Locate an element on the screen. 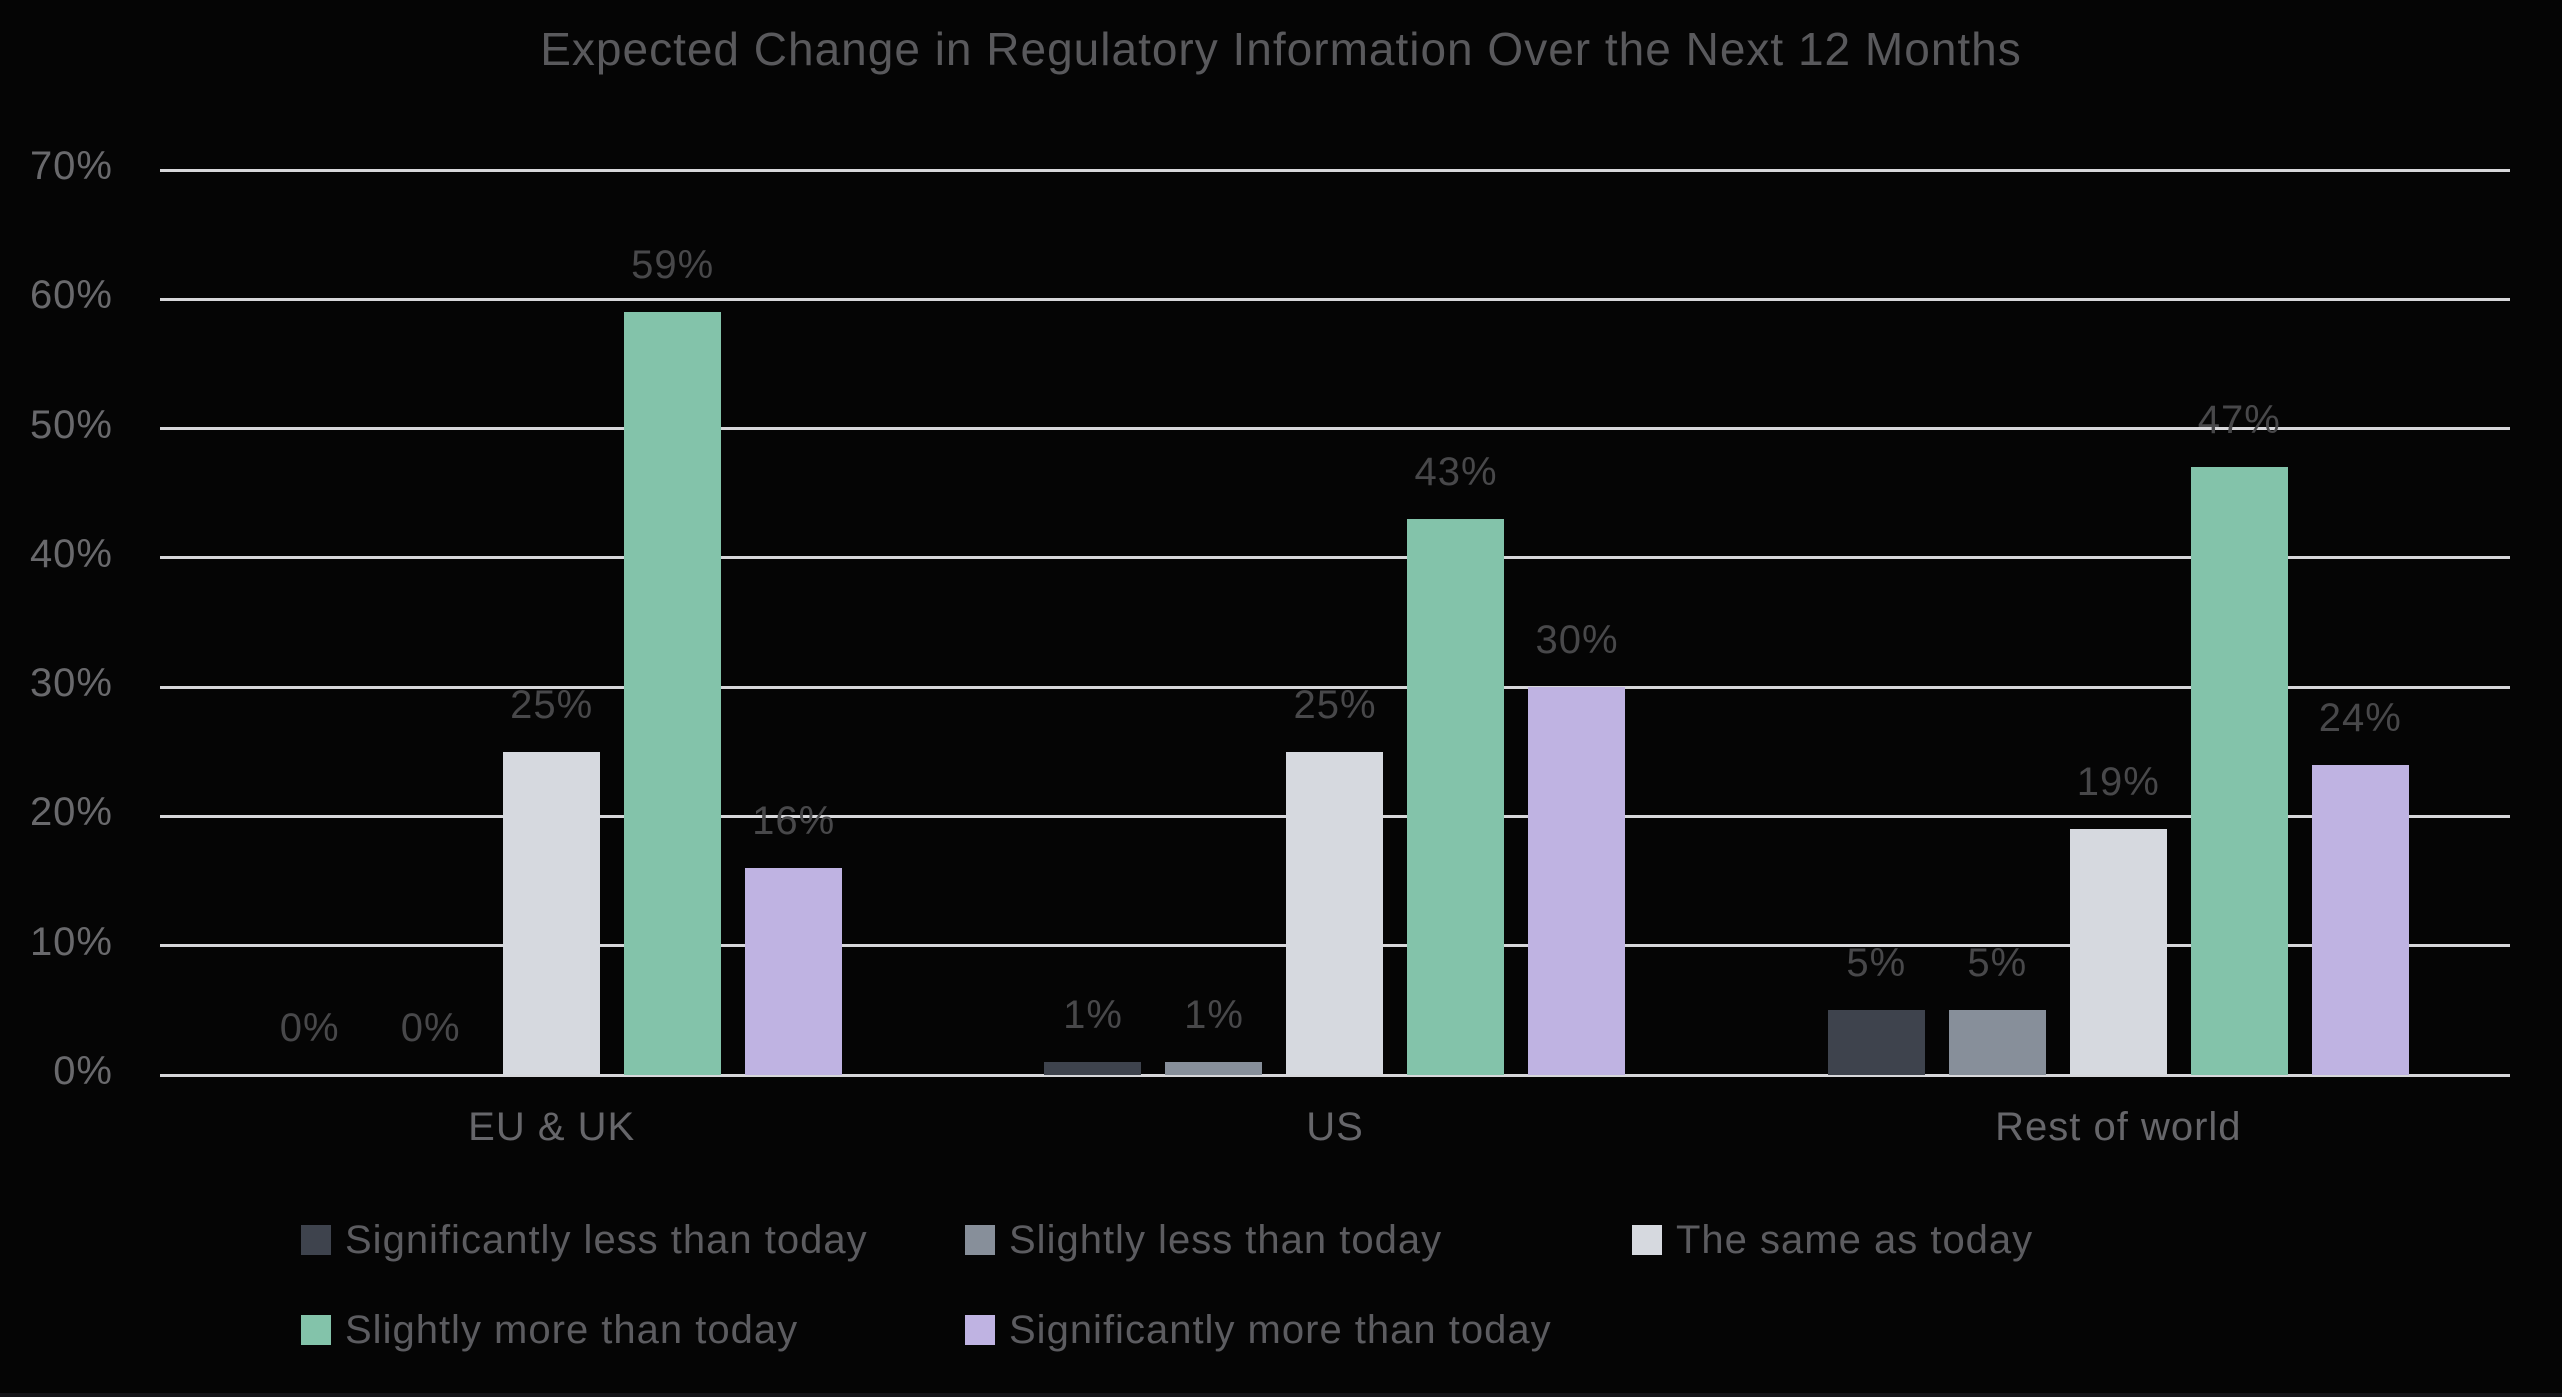  y-axis-tick: 10% is located at coordinates (71, 941).